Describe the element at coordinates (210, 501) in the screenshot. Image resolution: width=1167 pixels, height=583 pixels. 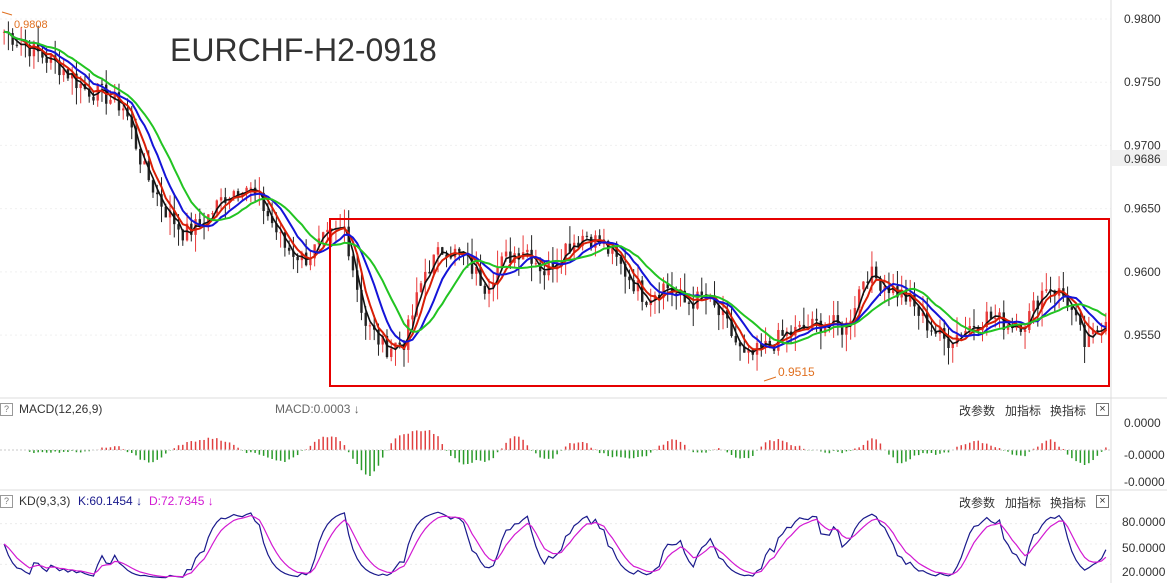
I see `kd-d-arrow-icon: ↓` at that location.